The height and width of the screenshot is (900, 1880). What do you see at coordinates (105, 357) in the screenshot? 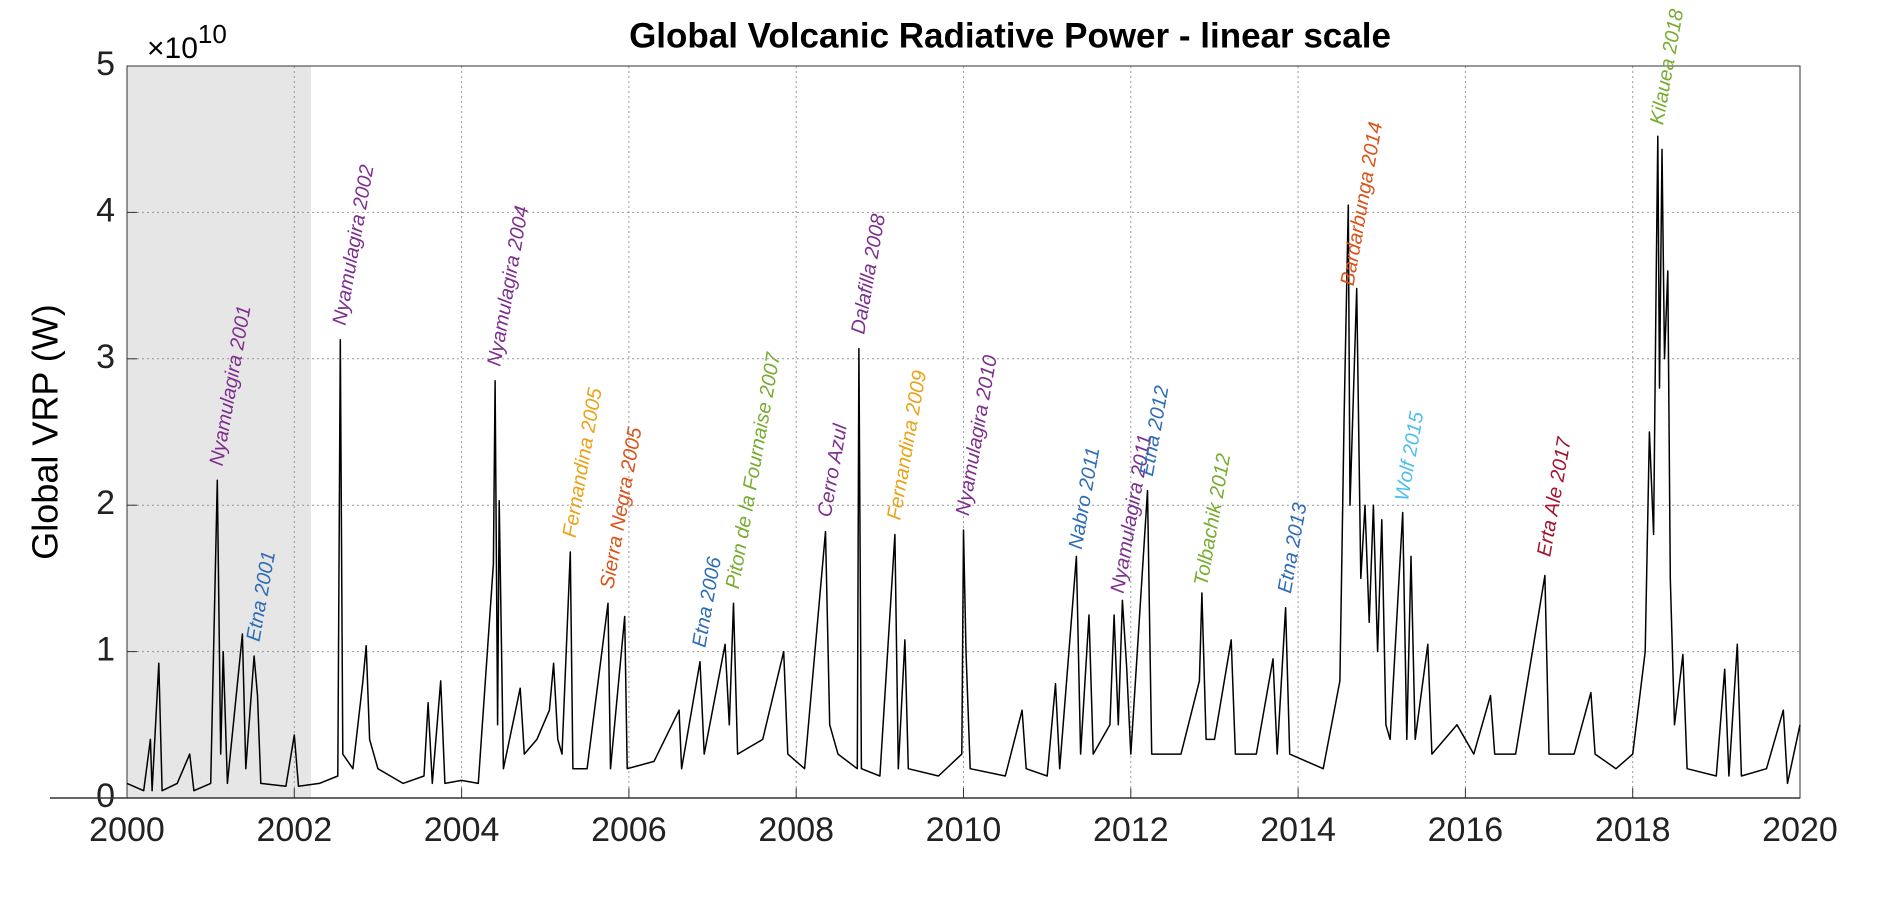
I see `y-tick-label: 3` at bounding box center [105, 357].